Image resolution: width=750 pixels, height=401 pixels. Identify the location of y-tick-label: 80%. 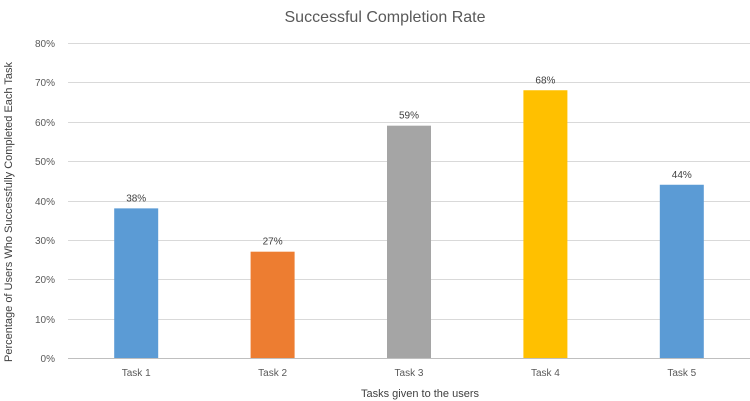
(45, 44).